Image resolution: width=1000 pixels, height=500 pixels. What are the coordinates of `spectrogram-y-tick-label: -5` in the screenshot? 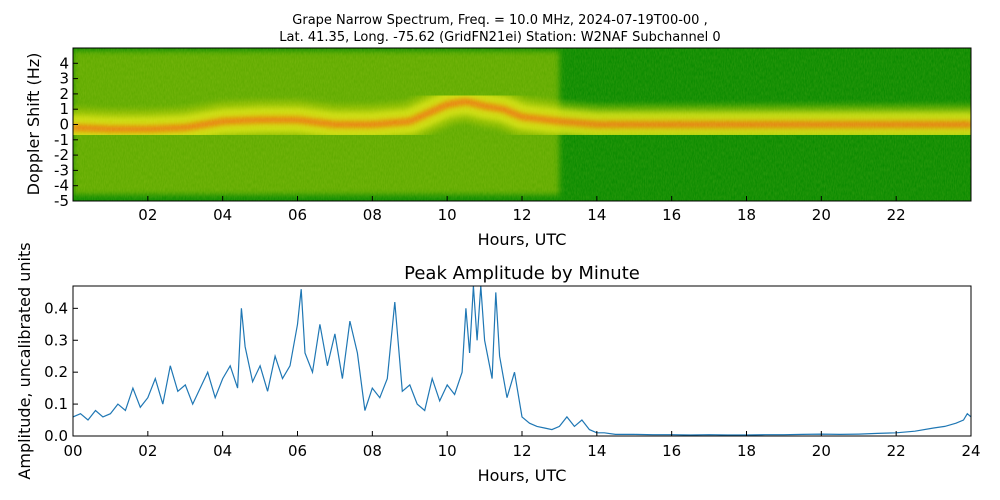 It's located at (61, 201).